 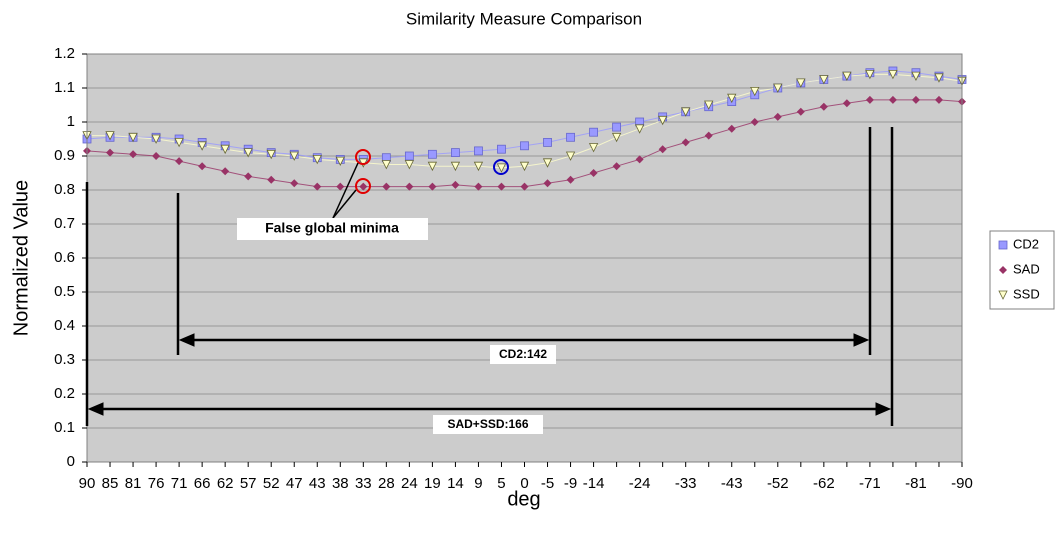 What do you see at coordinates (547, 483) in the screenshot?
I see `x-tick-label: -5` at bounding box center [547, 483].